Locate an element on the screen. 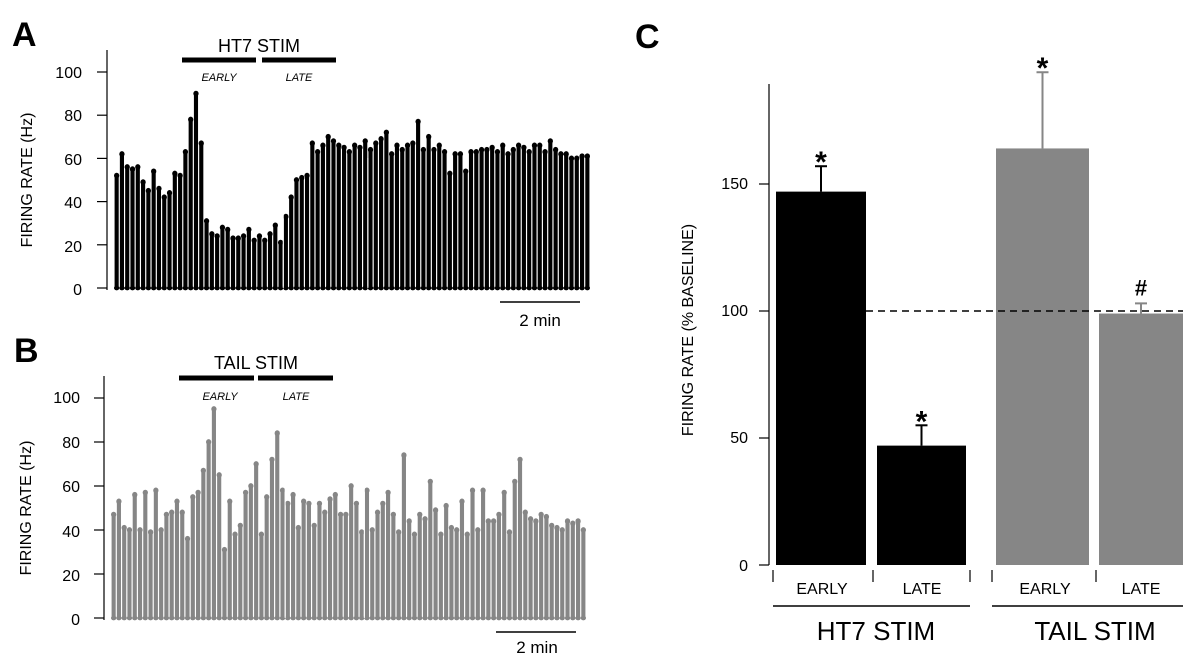  panel-b-stim-label: TAIL STIM is located at coordinates (256, 363).